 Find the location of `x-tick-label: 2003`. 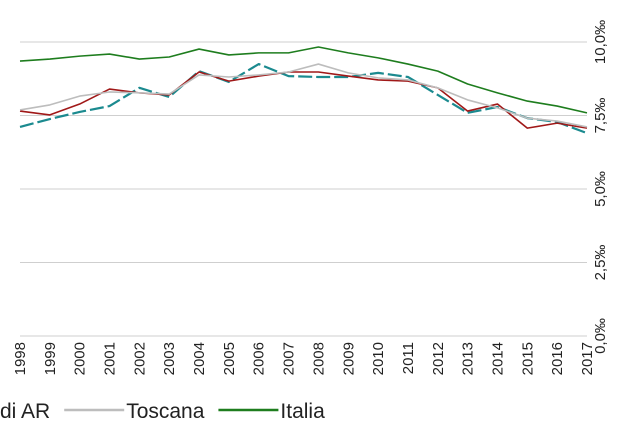

x-tick-label: 2003 is located at coordinates (169, 358).